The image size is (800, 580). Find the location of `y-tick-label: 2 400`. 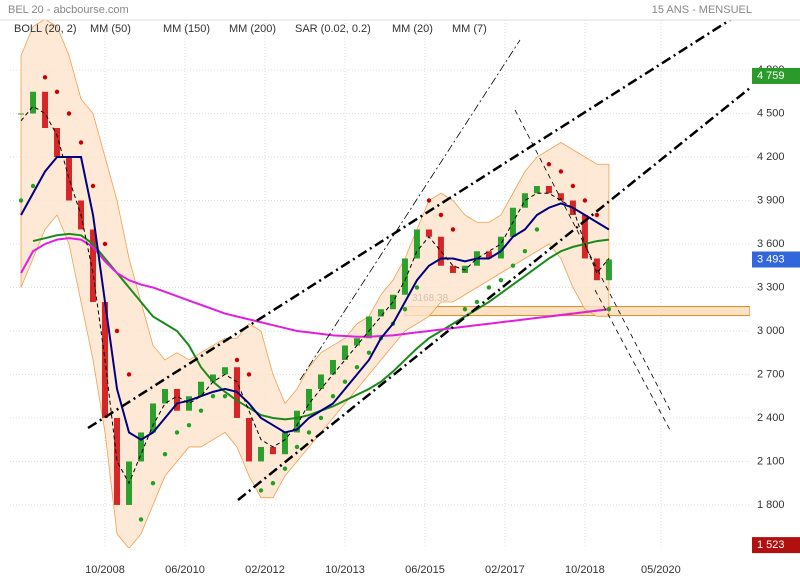

y-tick-label: 2 400 is located at coordinates (771, 418).